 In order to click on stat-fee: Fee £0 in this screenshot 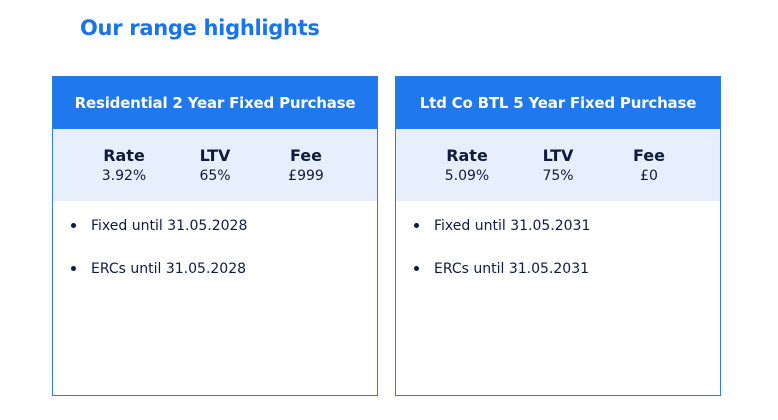, I will do `click(649, 165)`.